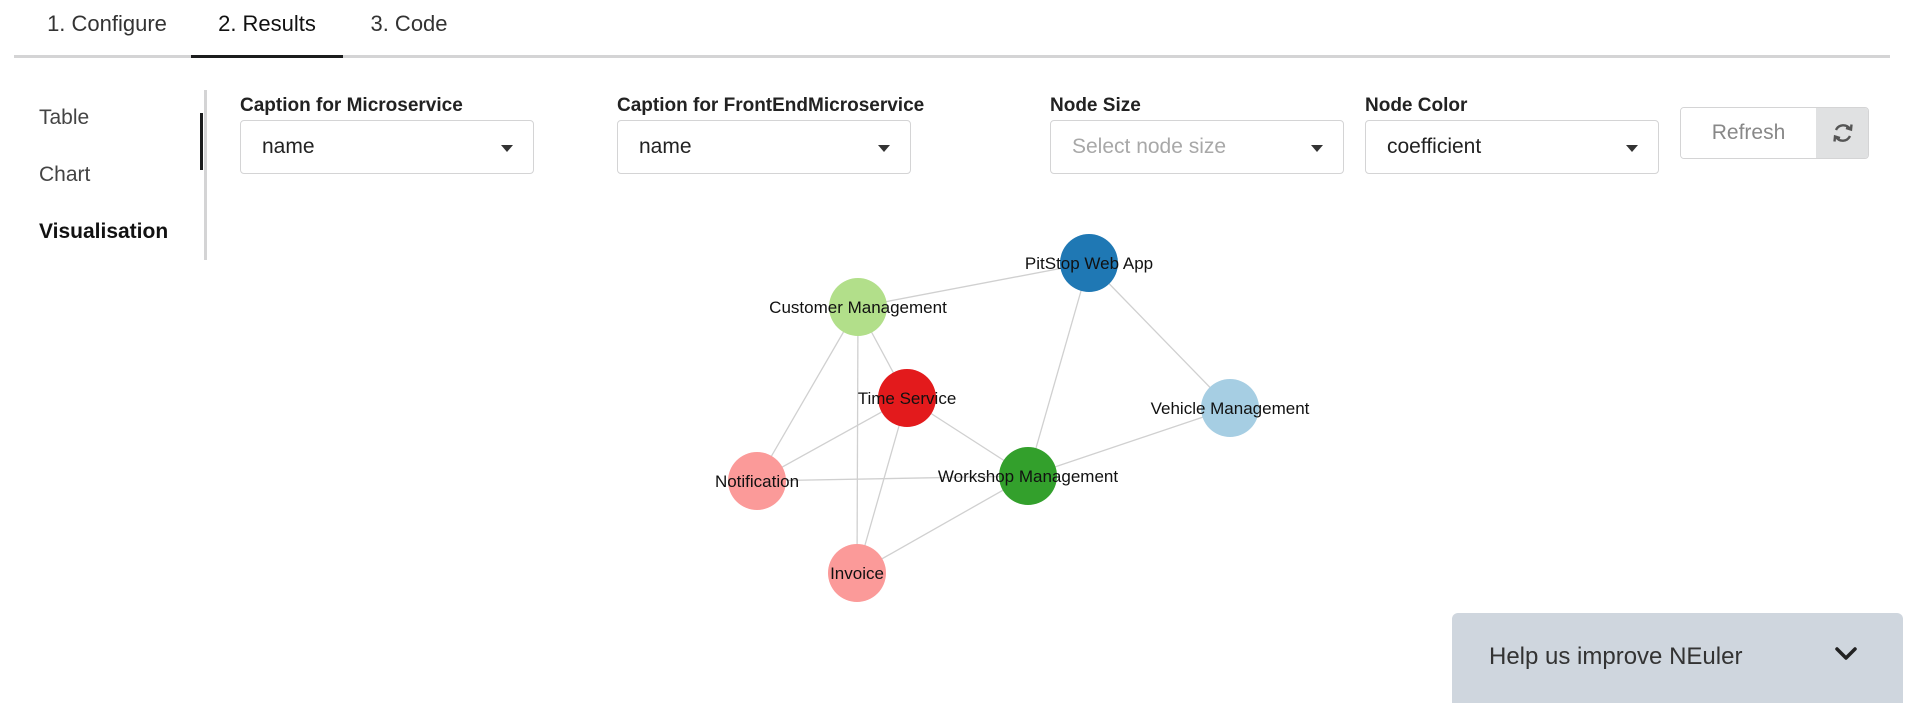  Describe the element at coordinates (1846, 654) in the screenshot. I see `chevron-down-icon` at that location.